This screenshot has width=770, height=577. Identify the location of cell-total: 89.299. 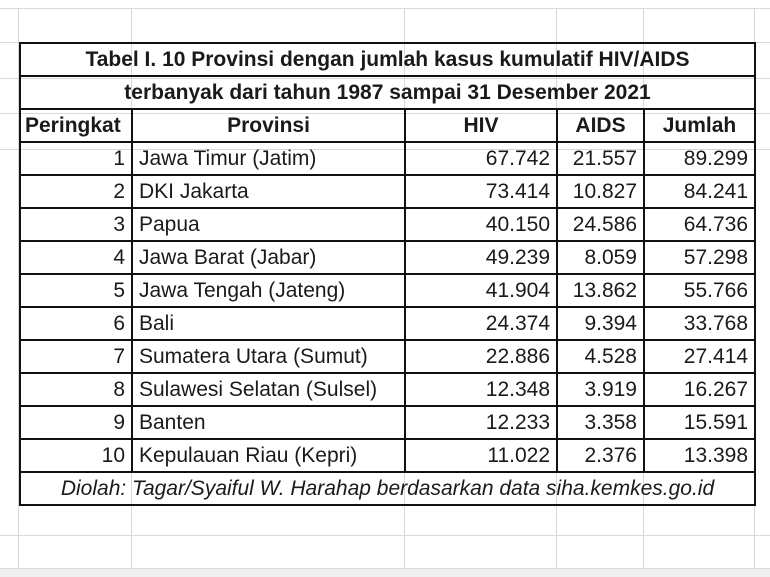
(699, 158).